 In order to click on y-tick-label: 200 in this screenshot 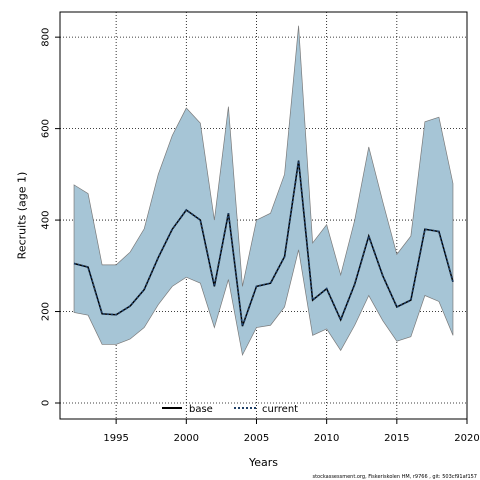, I will do `click(46, 311)`.